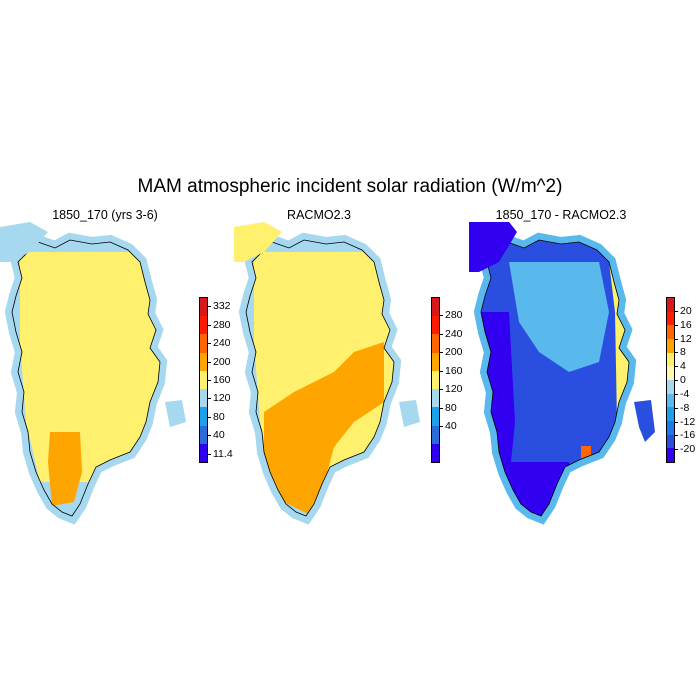  What do you see at coordinates (680, 352) in the screenshot?
I see `colorbar-tick-label: 8` at bounding box center [680, 352].